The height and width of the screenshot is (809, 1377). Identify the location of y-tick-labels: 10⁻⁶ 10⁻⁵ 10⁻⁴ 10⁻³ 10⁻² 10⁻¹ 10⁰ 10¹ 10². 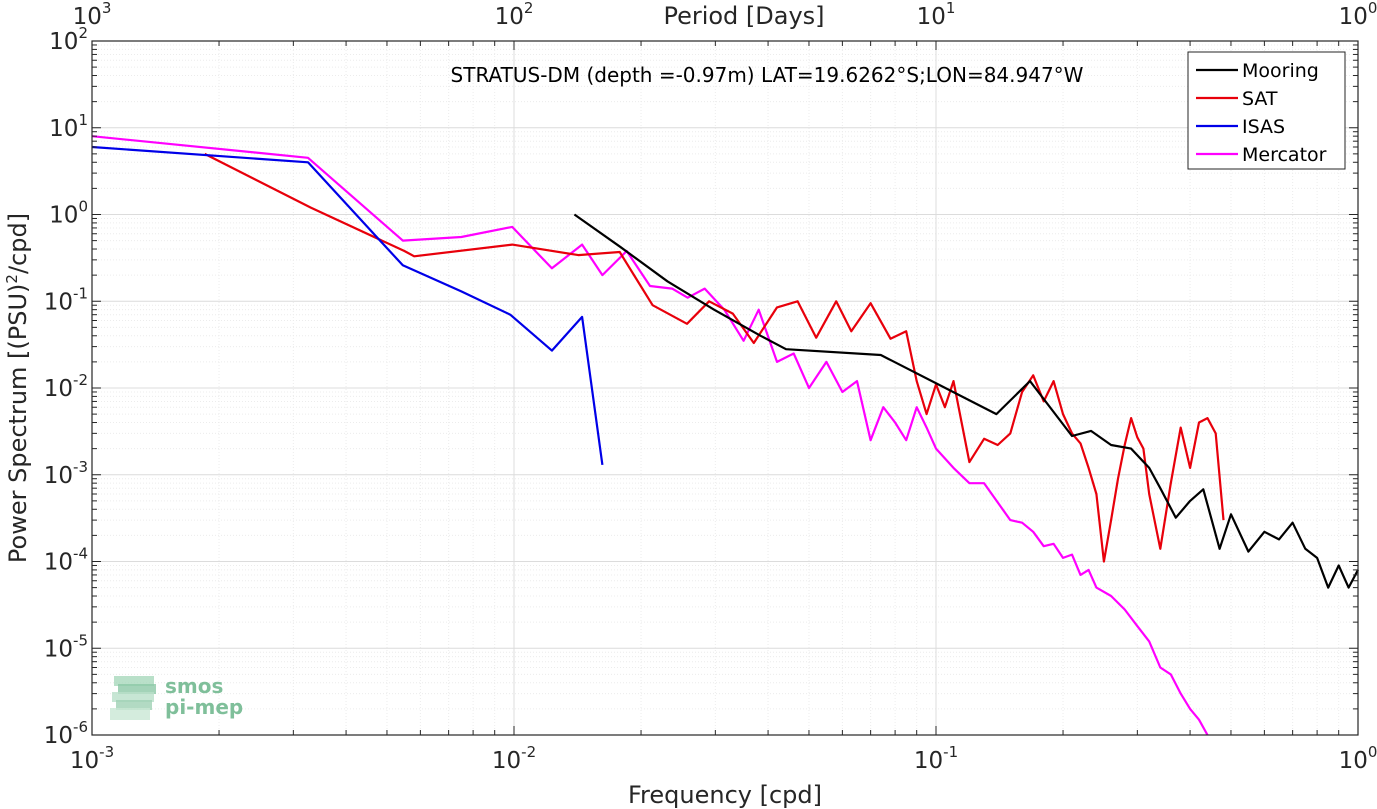
(66, 386).